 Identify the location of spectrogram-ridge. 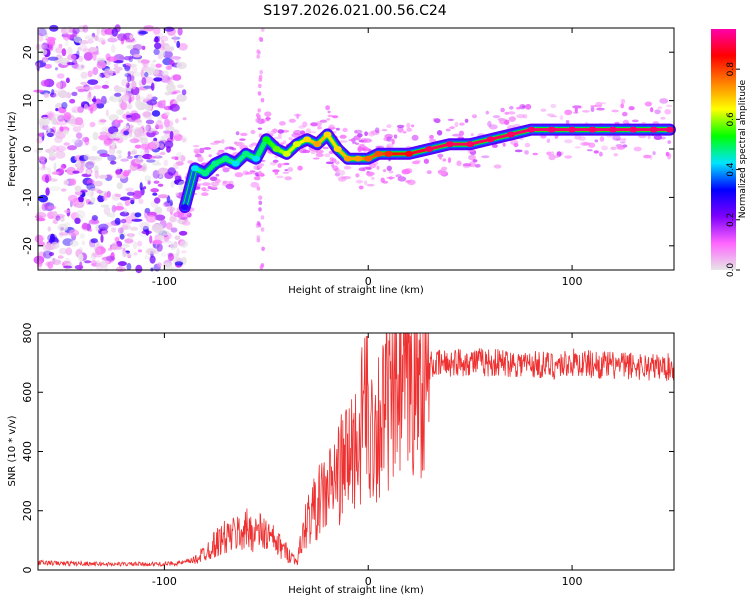
(427, 168).